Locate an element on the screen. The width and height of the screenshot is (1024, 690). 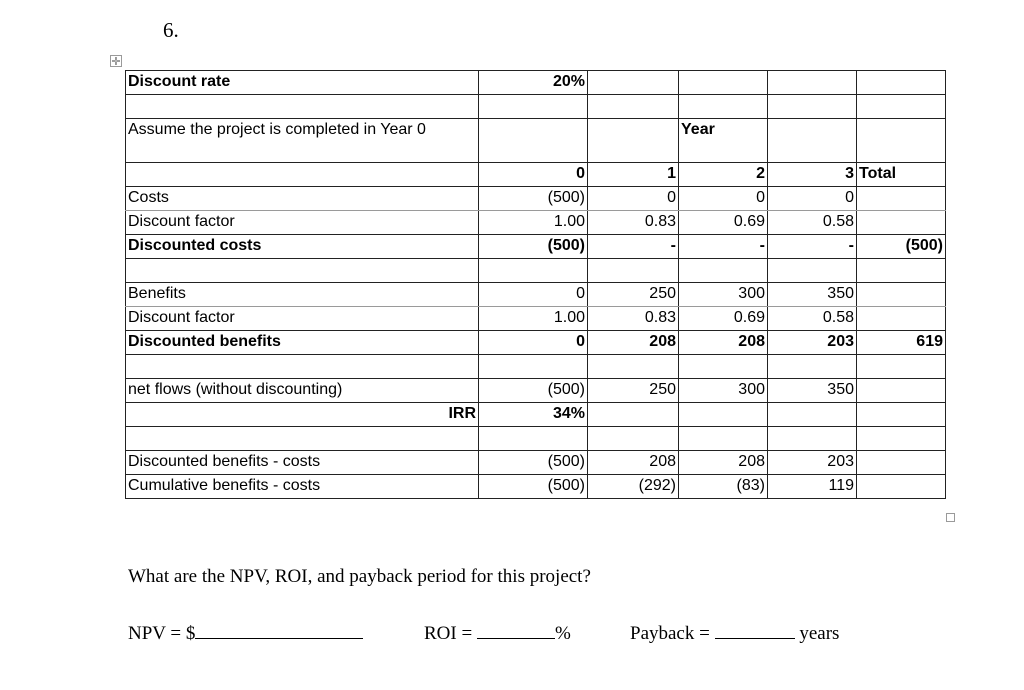
year-numbers-row: 0 1 2 3 Total is located at coordinates (535, 174).